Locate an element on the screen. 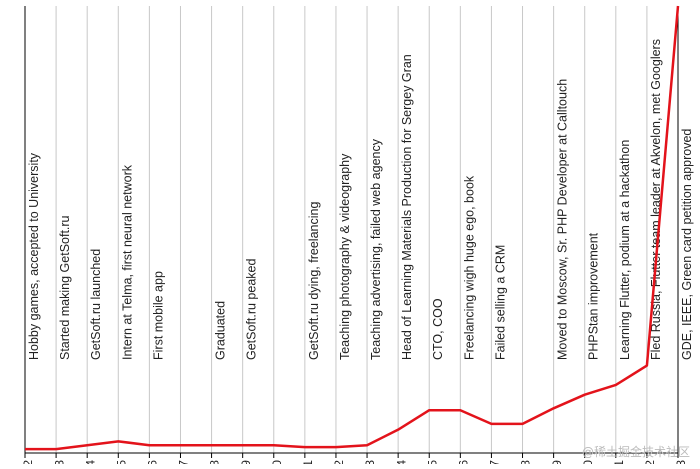 This screenshot has height=469, width=700. event-annotation: Teaching photography & videography is located at coordinates (345, 256).